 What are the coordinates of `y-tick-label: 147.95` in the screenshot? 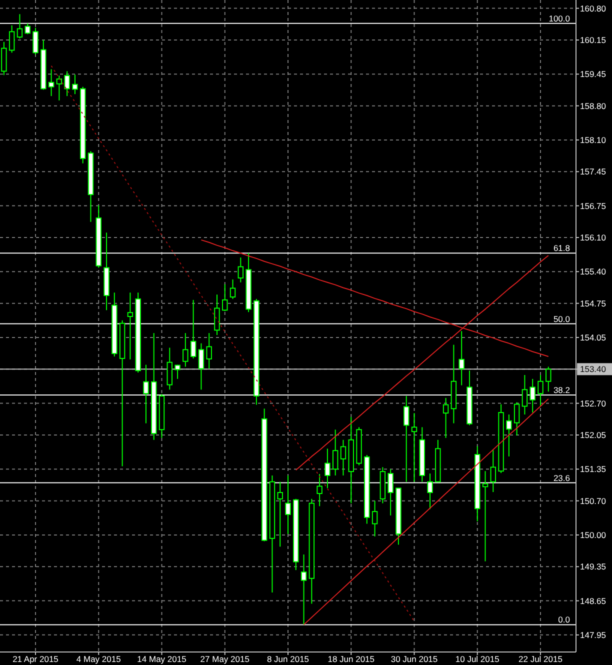 It's located at (593, 635).